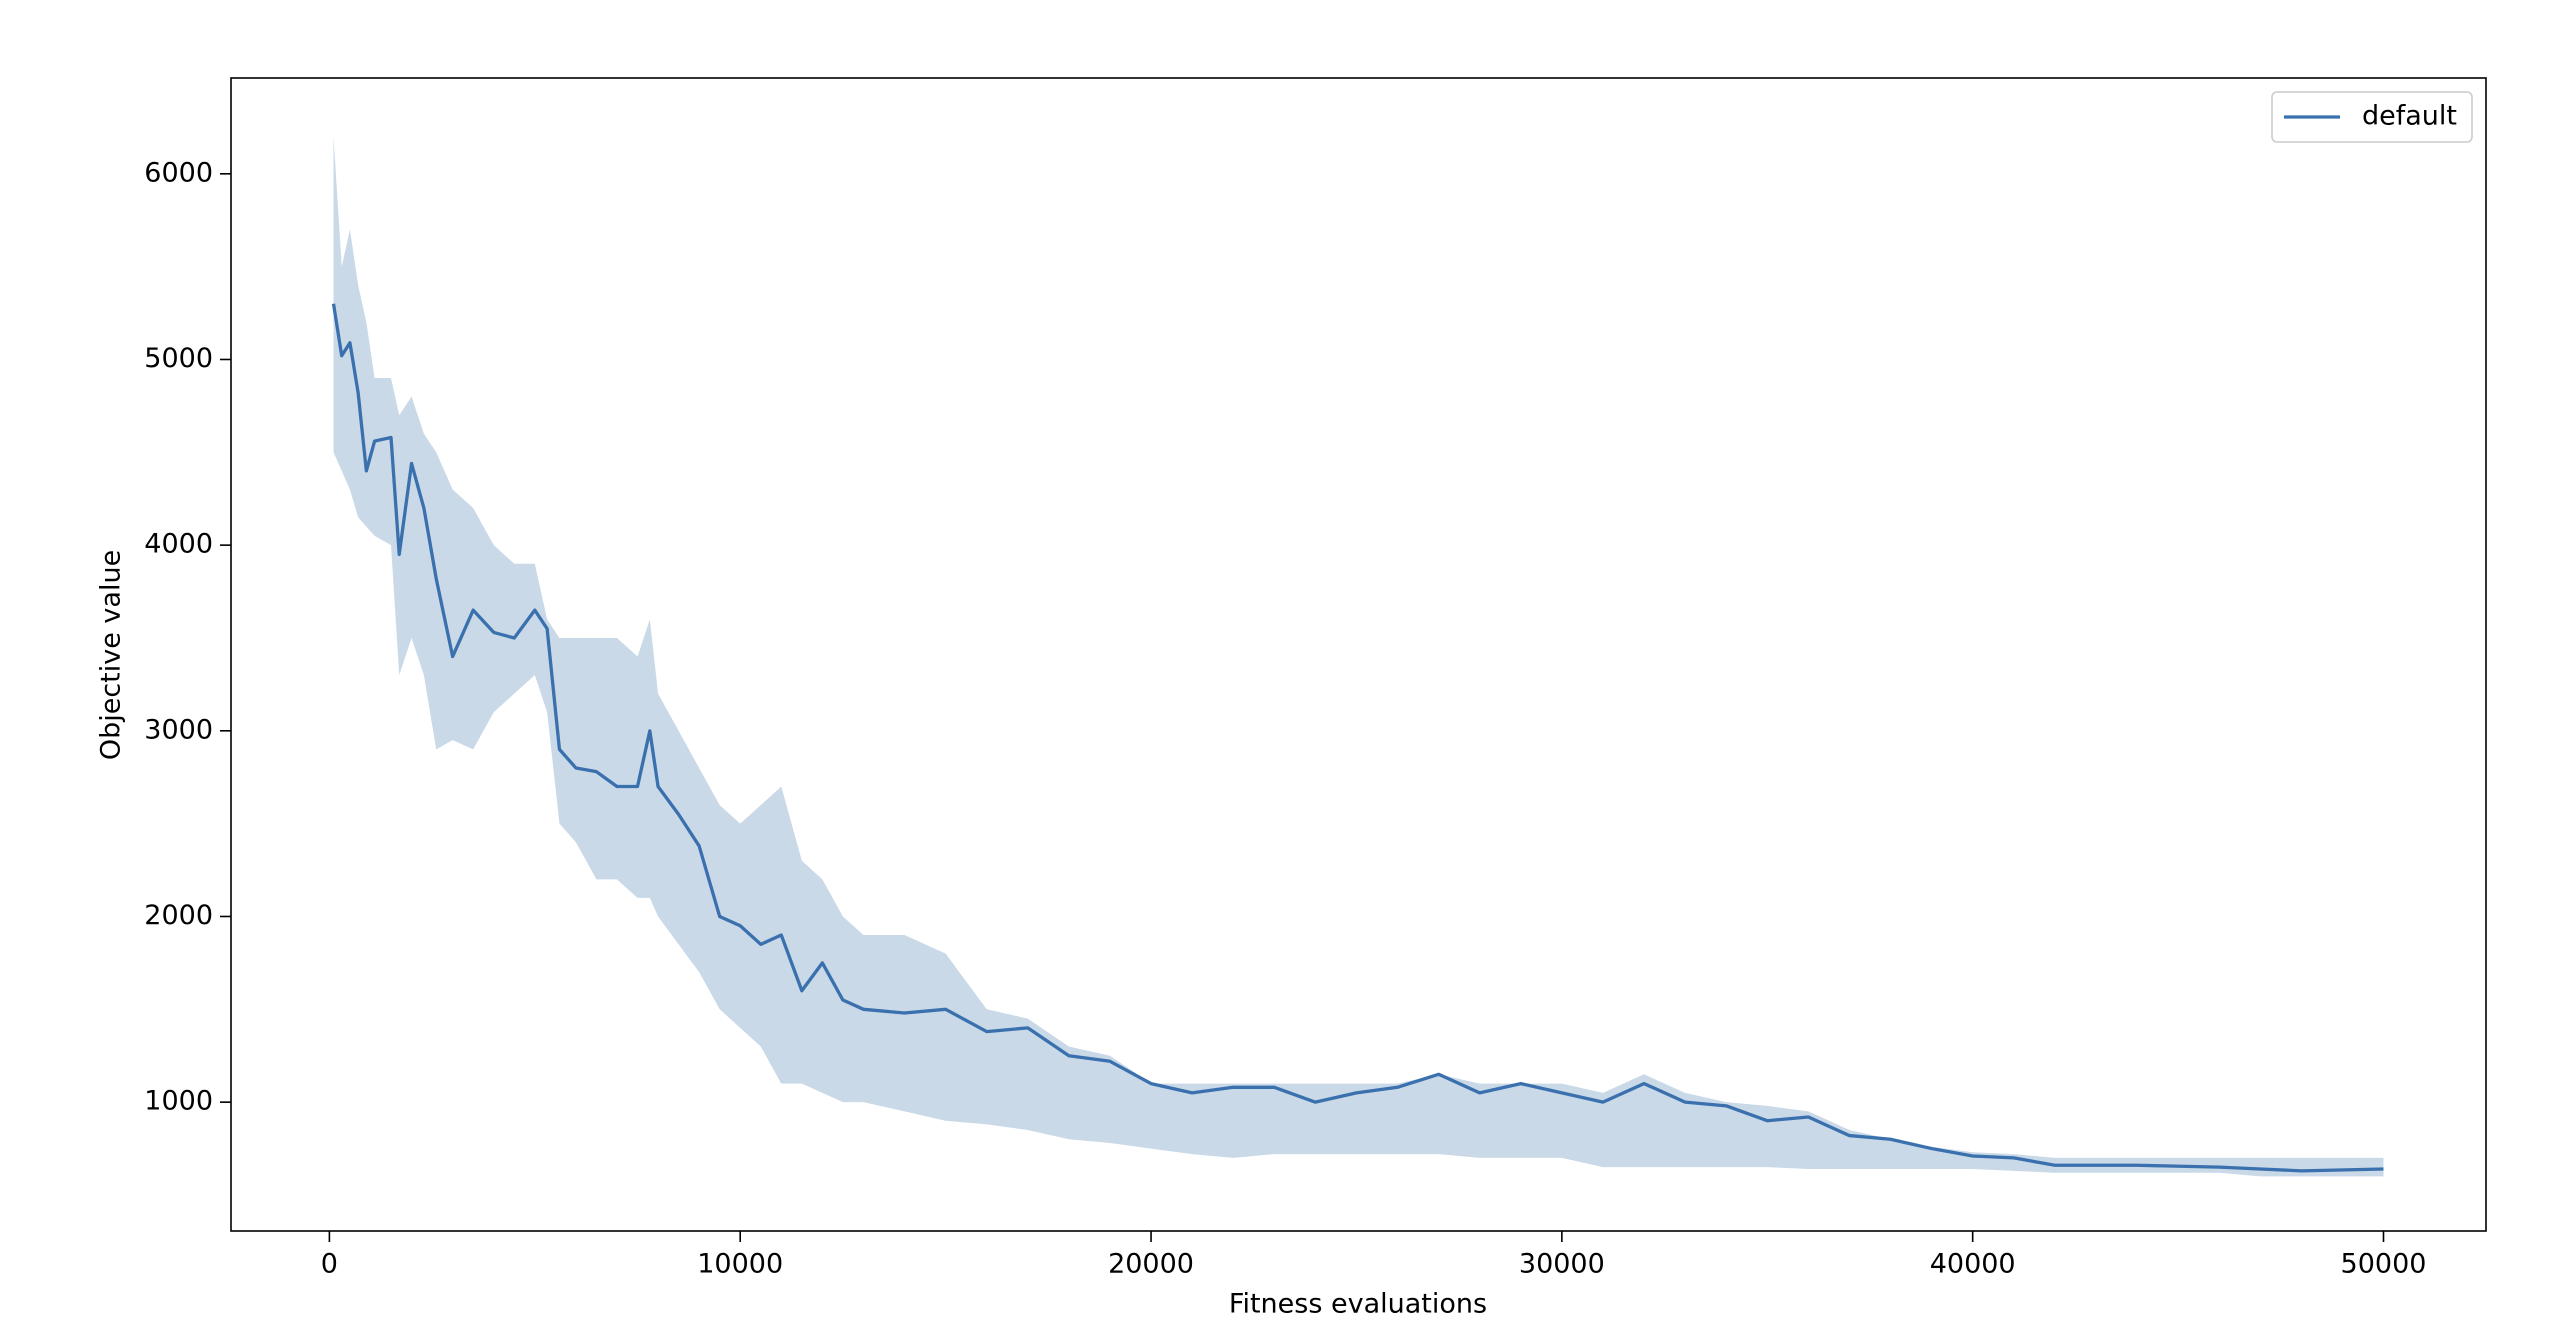 The image size is (2566, 1336). What do you see at coordinates (1973, 1264) in the screenshot?
I see `x-tick-label: 40000` at bounding box center [1973, 1264].